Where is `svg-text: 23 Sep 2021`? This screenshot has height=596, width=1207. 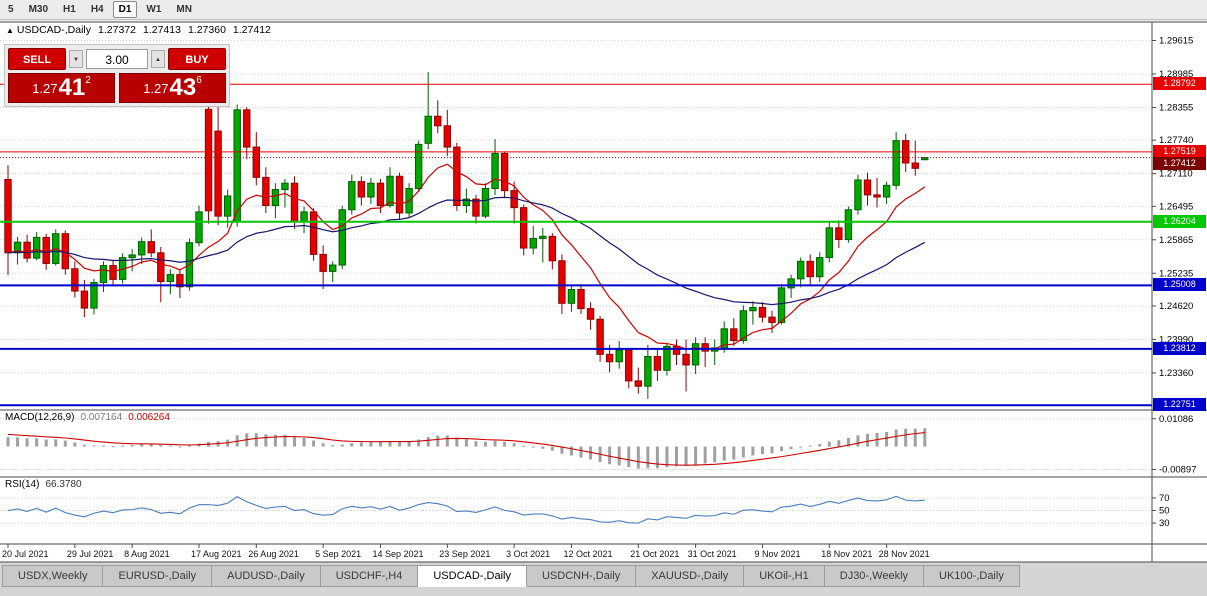 svg-text: 23 Sep 2021 is located at coordinates (464, 554).